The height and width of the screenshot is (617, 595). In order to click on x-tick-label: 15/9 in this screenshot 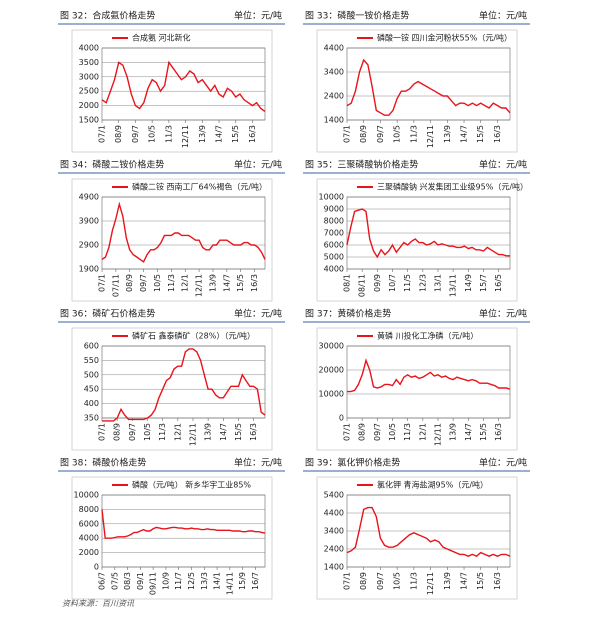, I will do `click(242, 581)`.